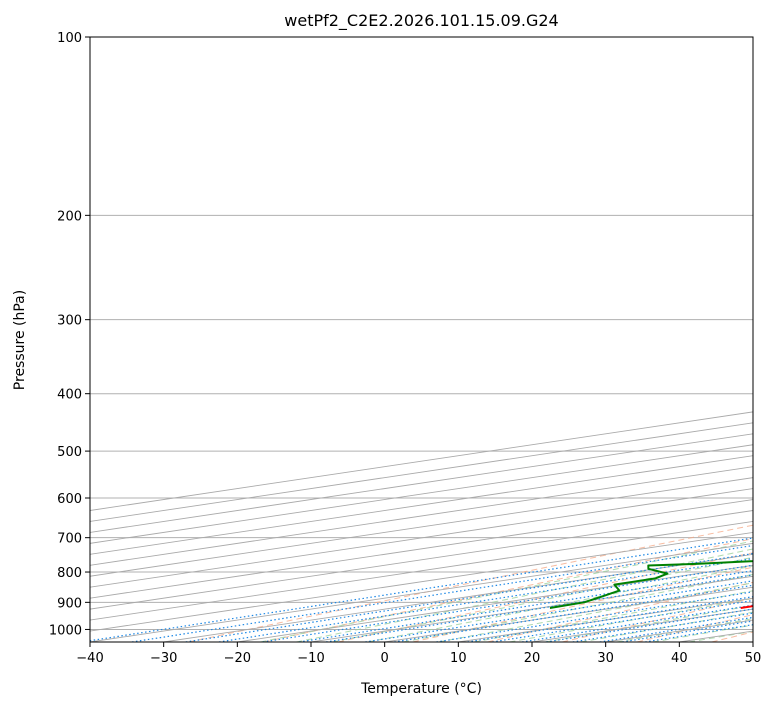  I want to click on chart-title: wetPf2_C2E2.2026.101.15.09.G24, so click(421, 21).